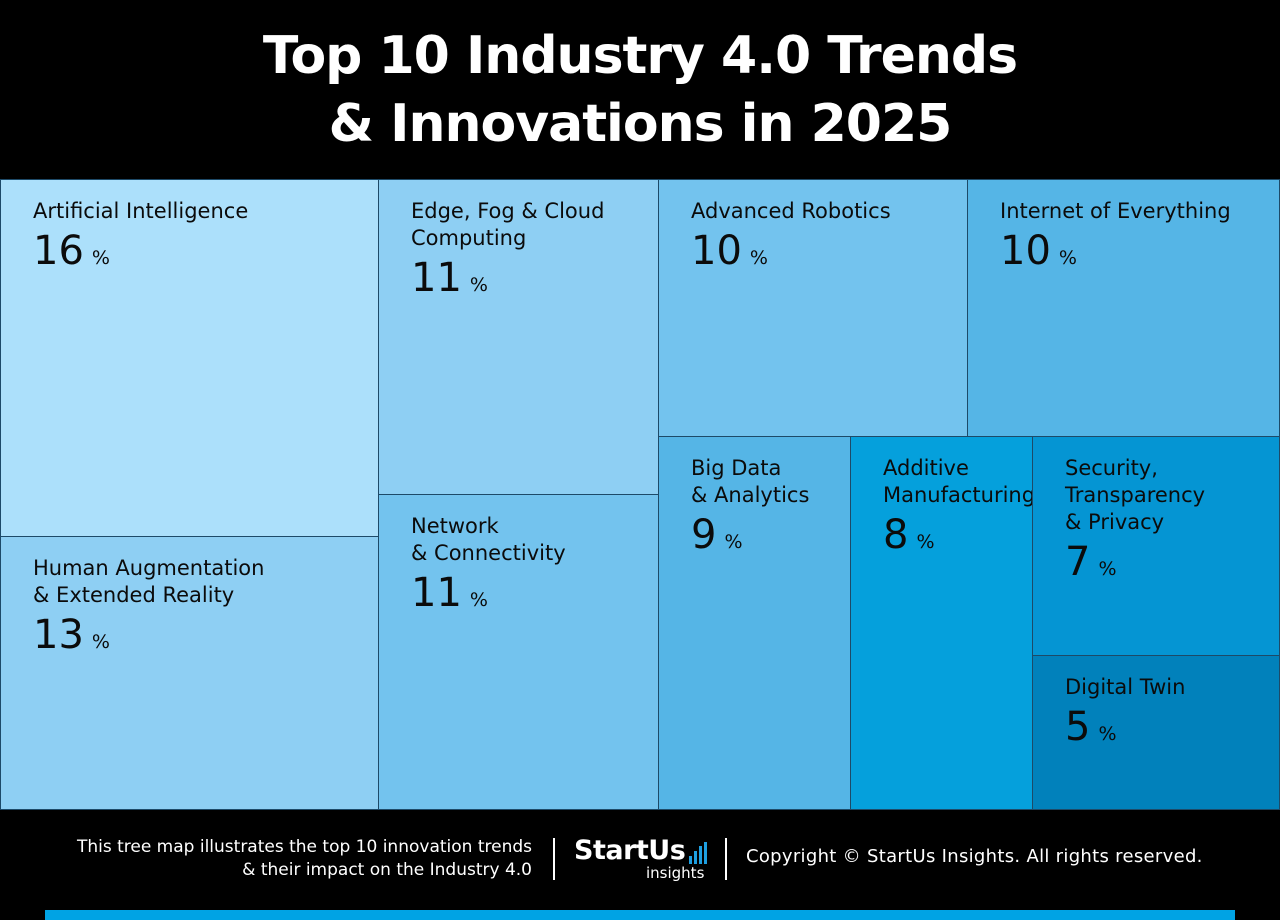 Image resolution: width=1280 pixels, height=920 pixels. What do you see at coordinates (518, 337) in the screenshot?
I see `treemap-tile-3: Edge, Fog & Cloud Computing 11%` at bounding box center [518, 337].